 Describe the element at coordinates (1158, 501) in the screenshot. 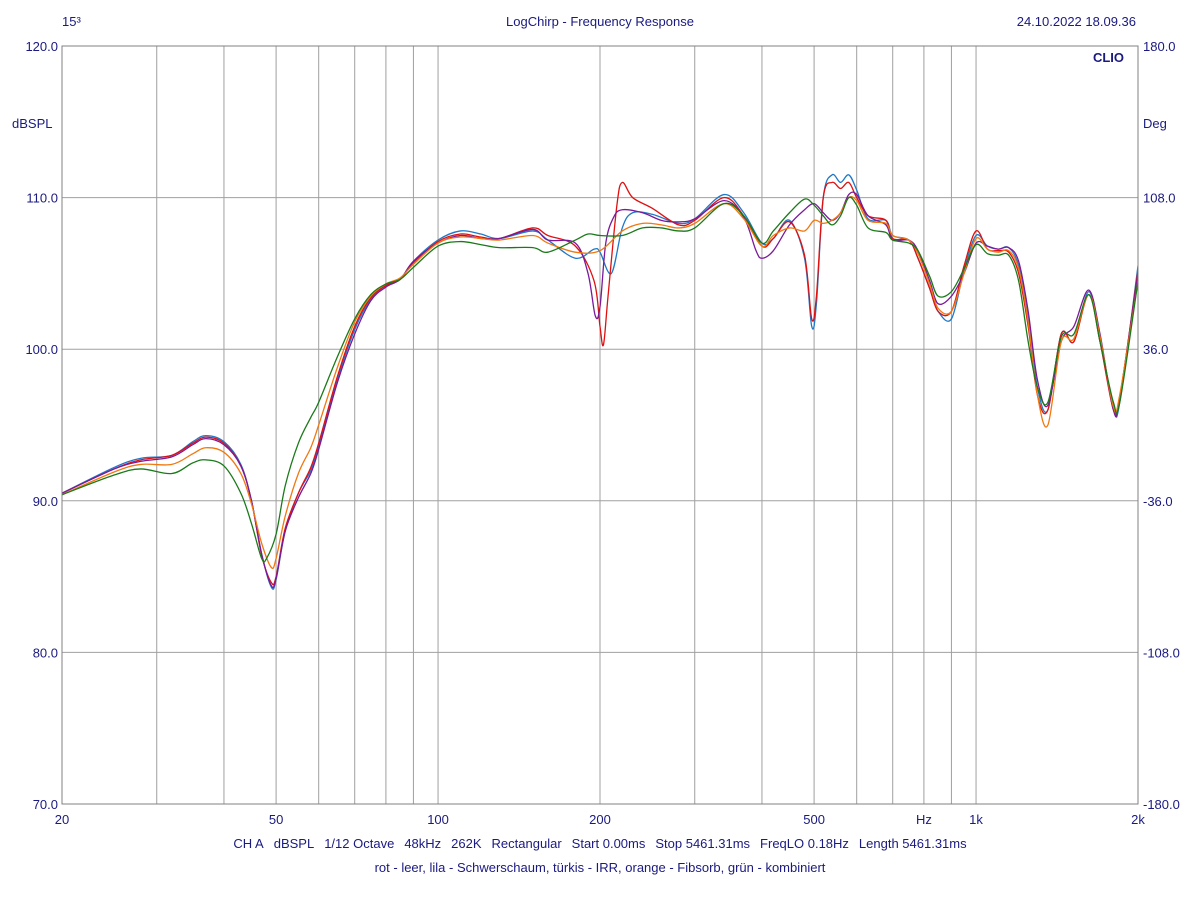

I see `y2-tick-label: -36.0` at that location.